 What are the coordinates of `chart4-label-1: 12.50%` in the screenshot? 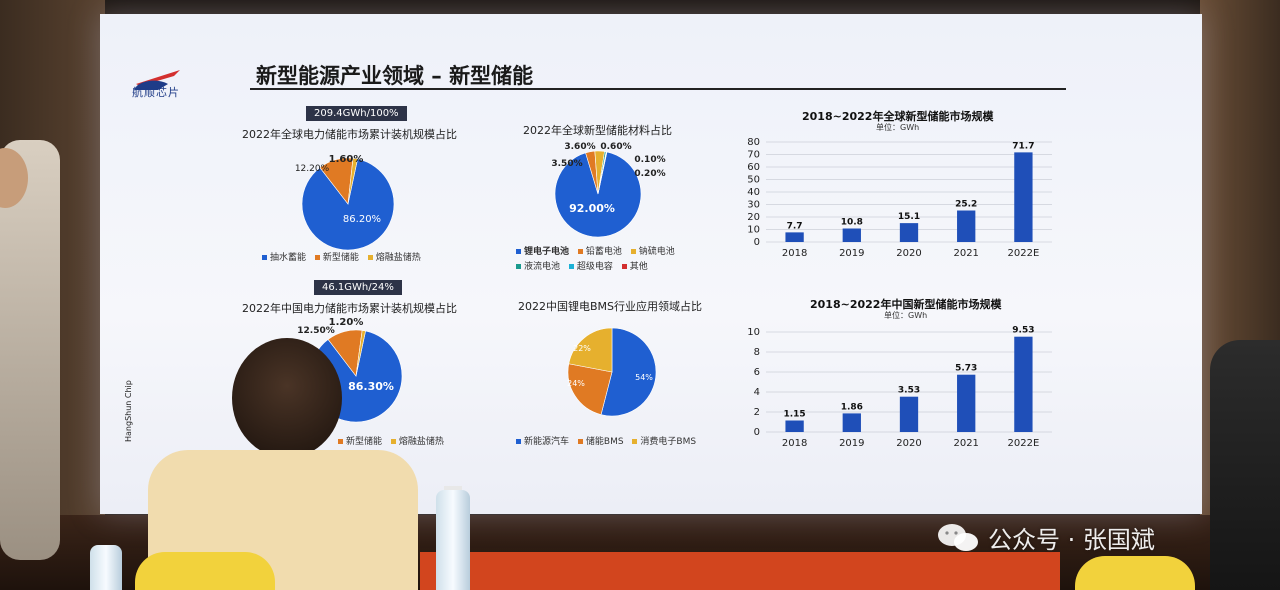 It's located at (316, 331).